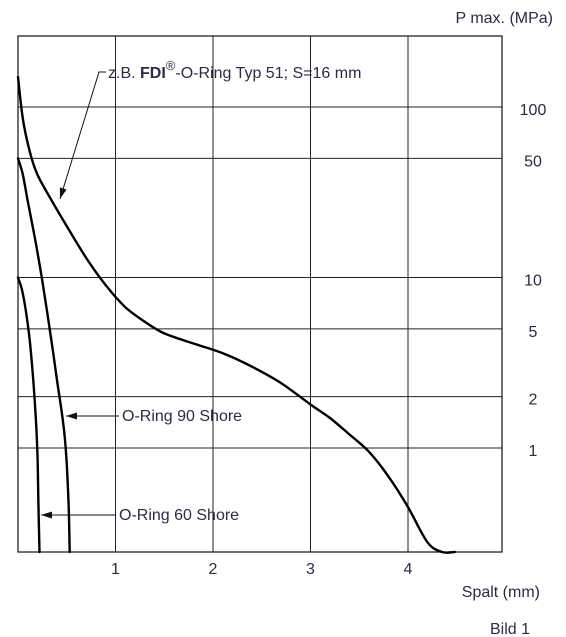  I want to click on x-axis-label: Spalt (mm), so click(501, 592).